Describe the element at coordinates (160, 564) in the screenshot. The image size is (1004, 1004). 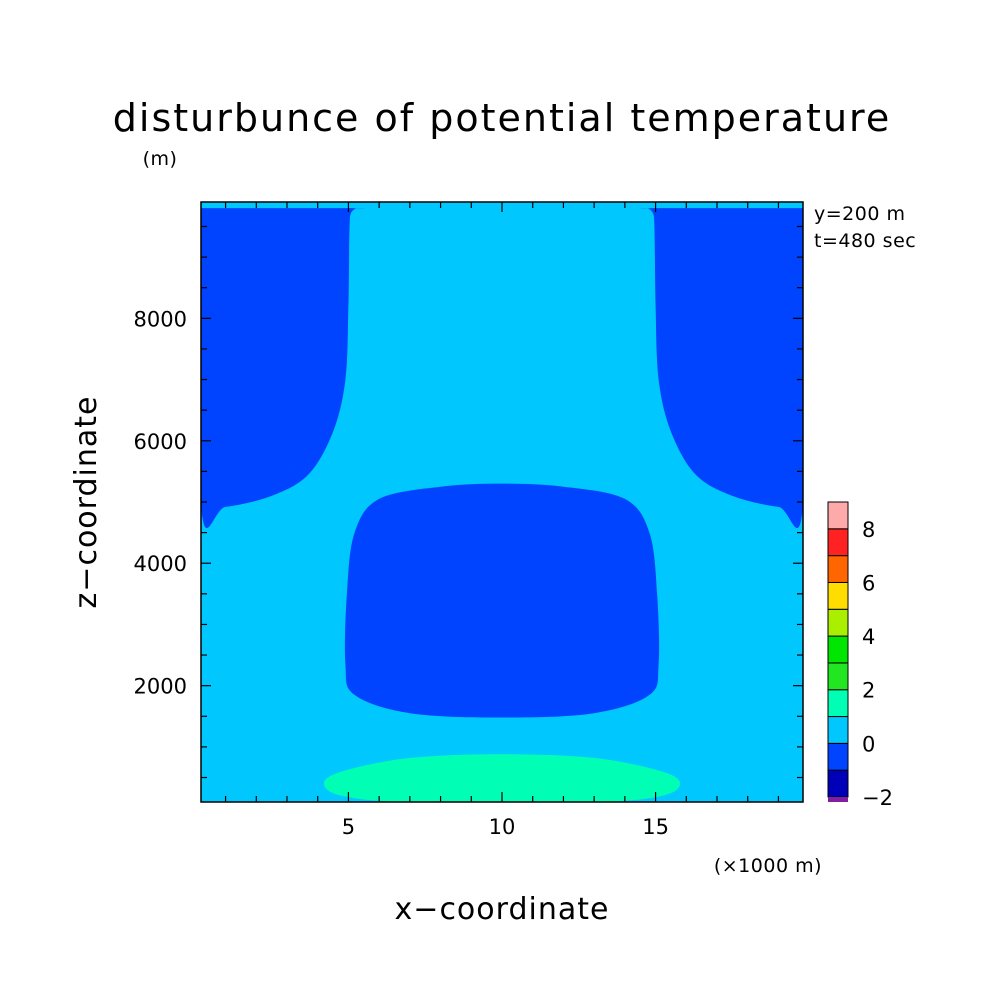
I see `y-tick-label: 4000` at that location.